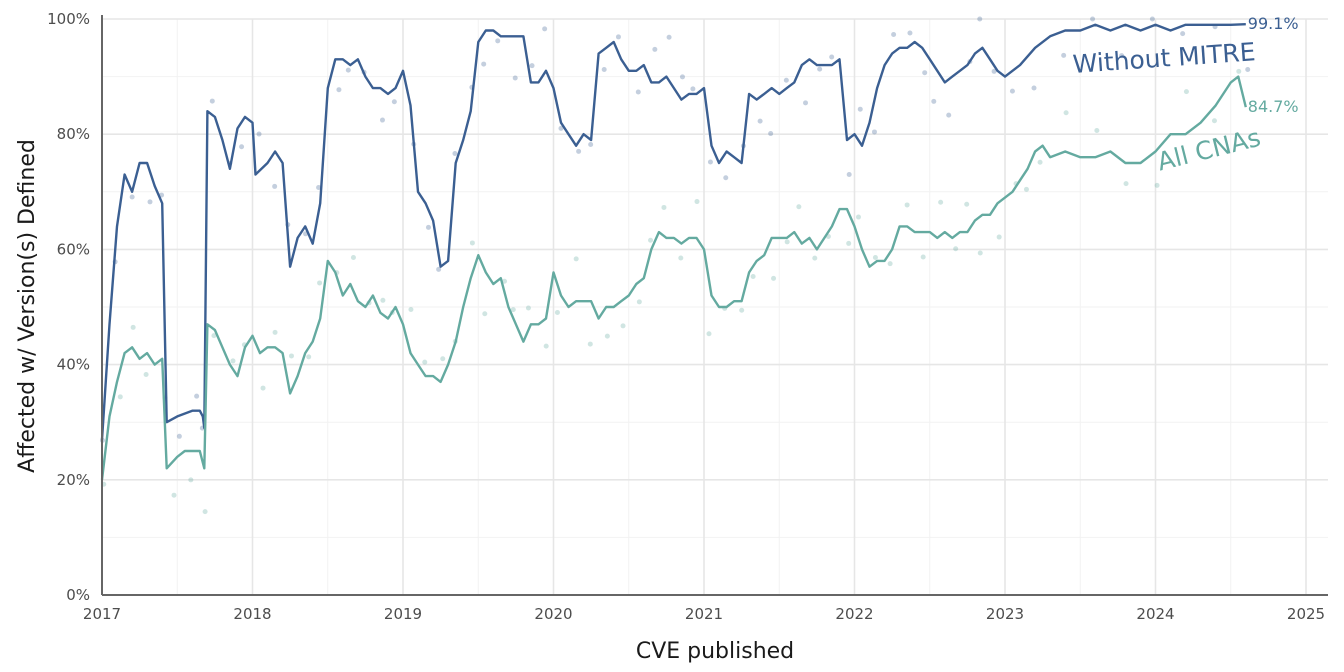  What do you see at coordinates (1273, 106) in the screenshot?
I see `series-end-value: 84.7%` at bounding box center [1273, 106].